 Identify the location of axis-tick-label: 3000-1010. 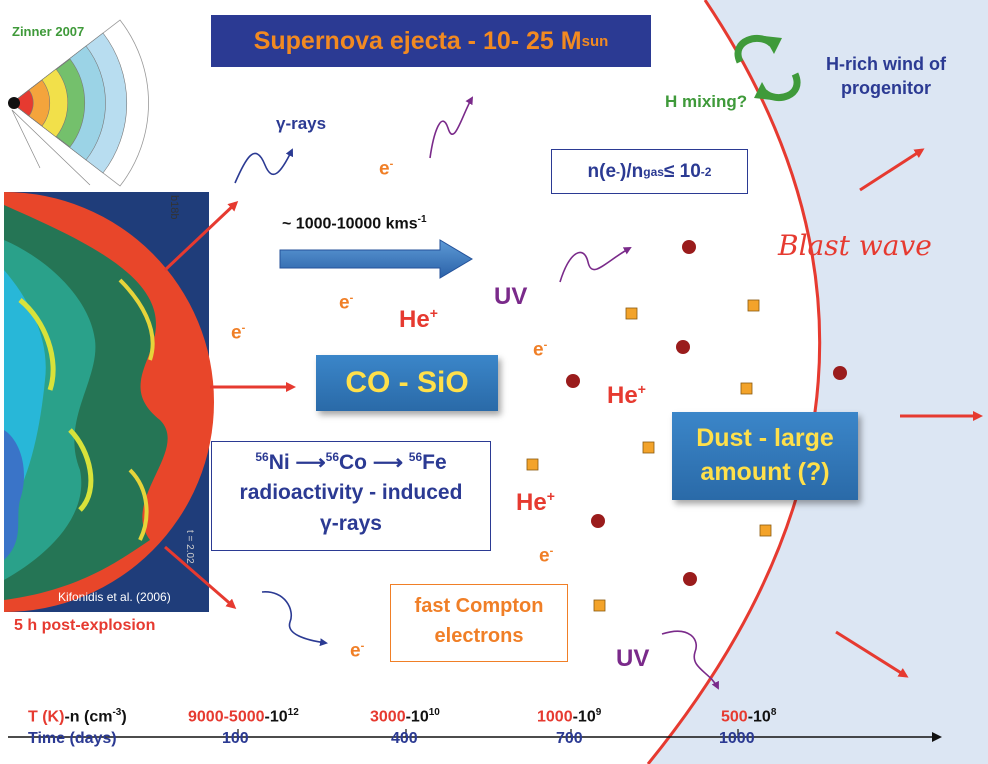
(405, 716).